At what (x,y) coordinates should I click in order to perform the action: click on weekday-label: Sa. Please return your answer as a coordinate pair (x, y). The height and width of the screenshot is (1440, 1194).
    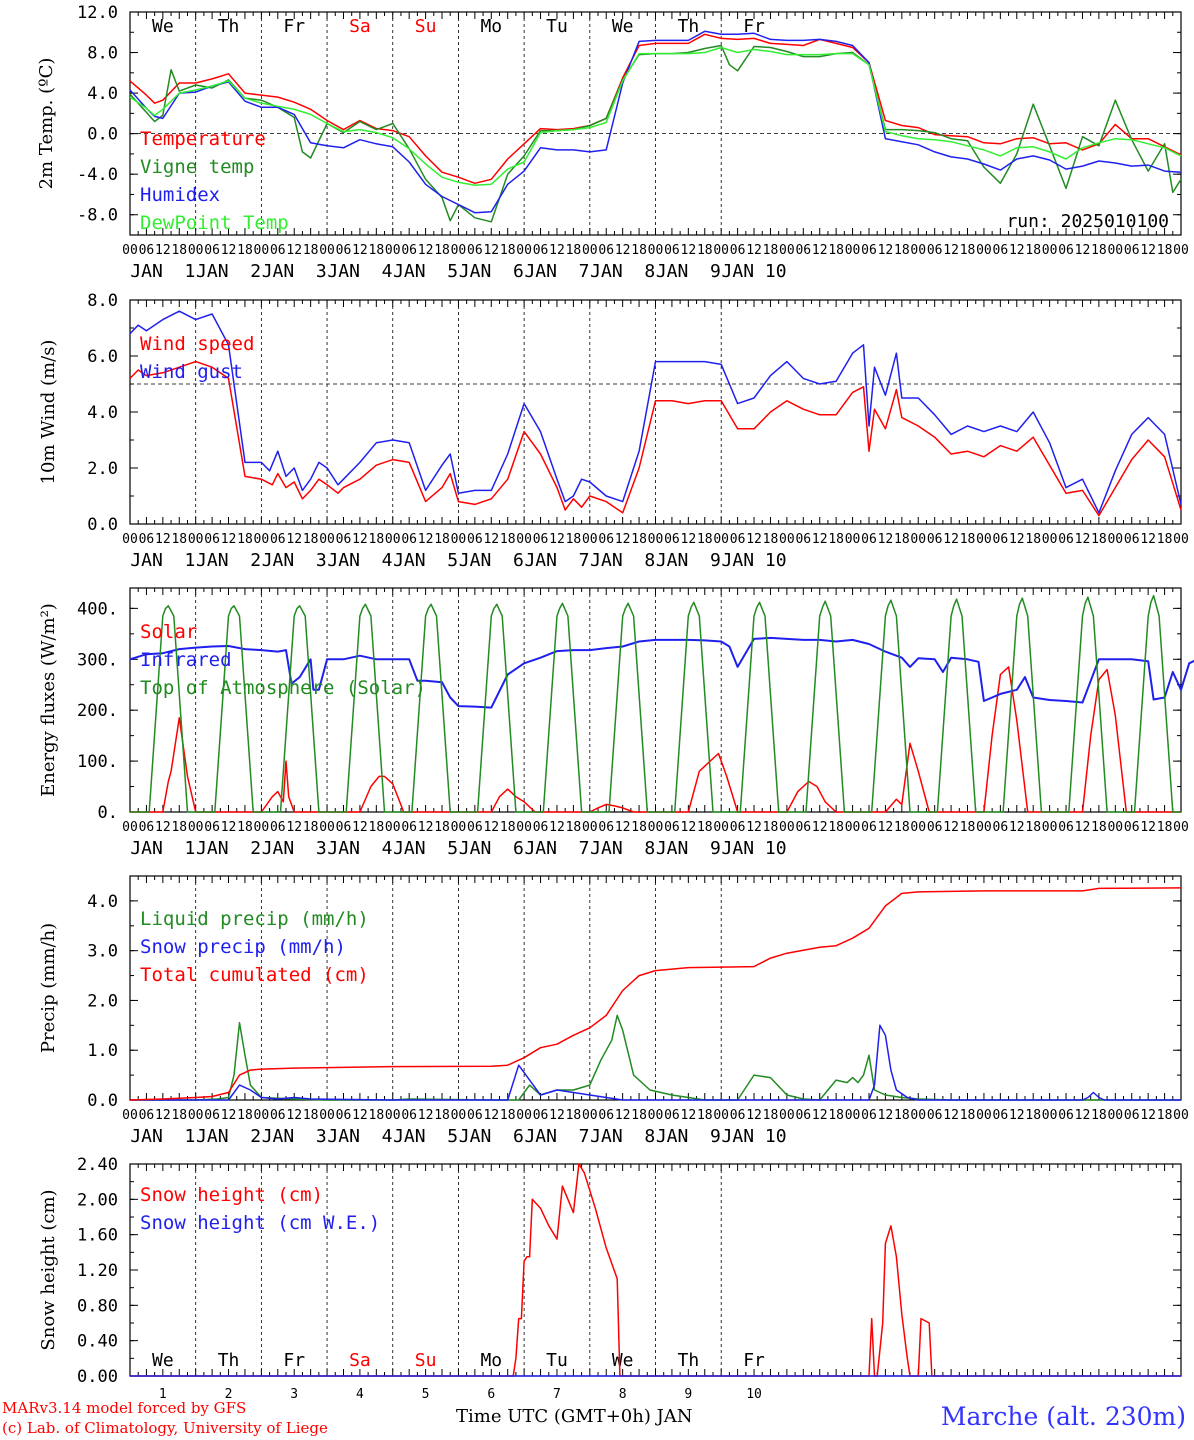
    Looking at the image, I should click on (360, 1360).